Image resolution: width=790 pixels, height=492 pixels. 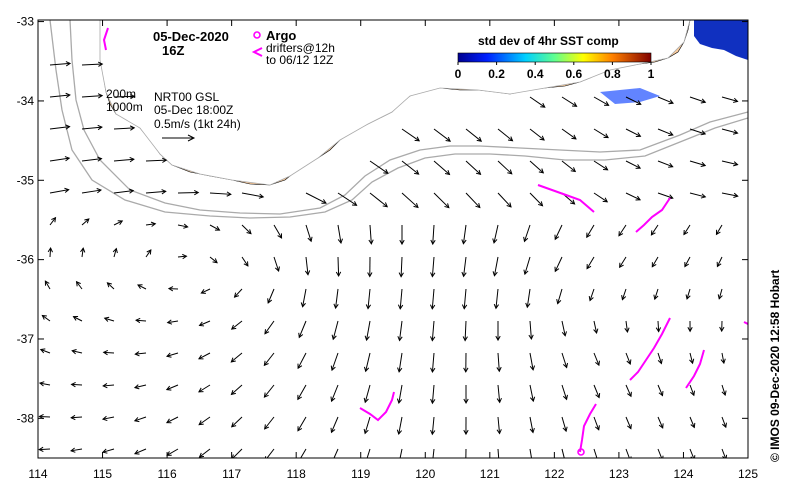 I want to click on depth-label-200m: 200m, so click(x=121, y=94).